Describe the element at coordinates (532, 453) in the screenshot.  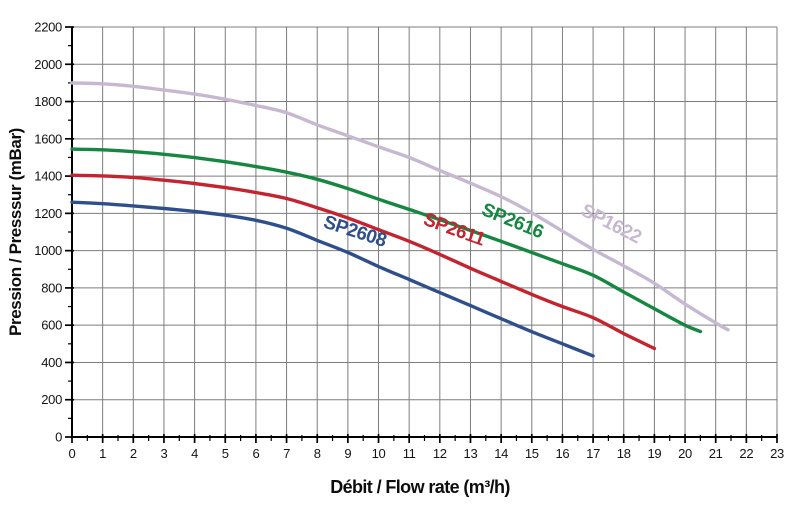
I see `x-tick-label: 15` at that location.